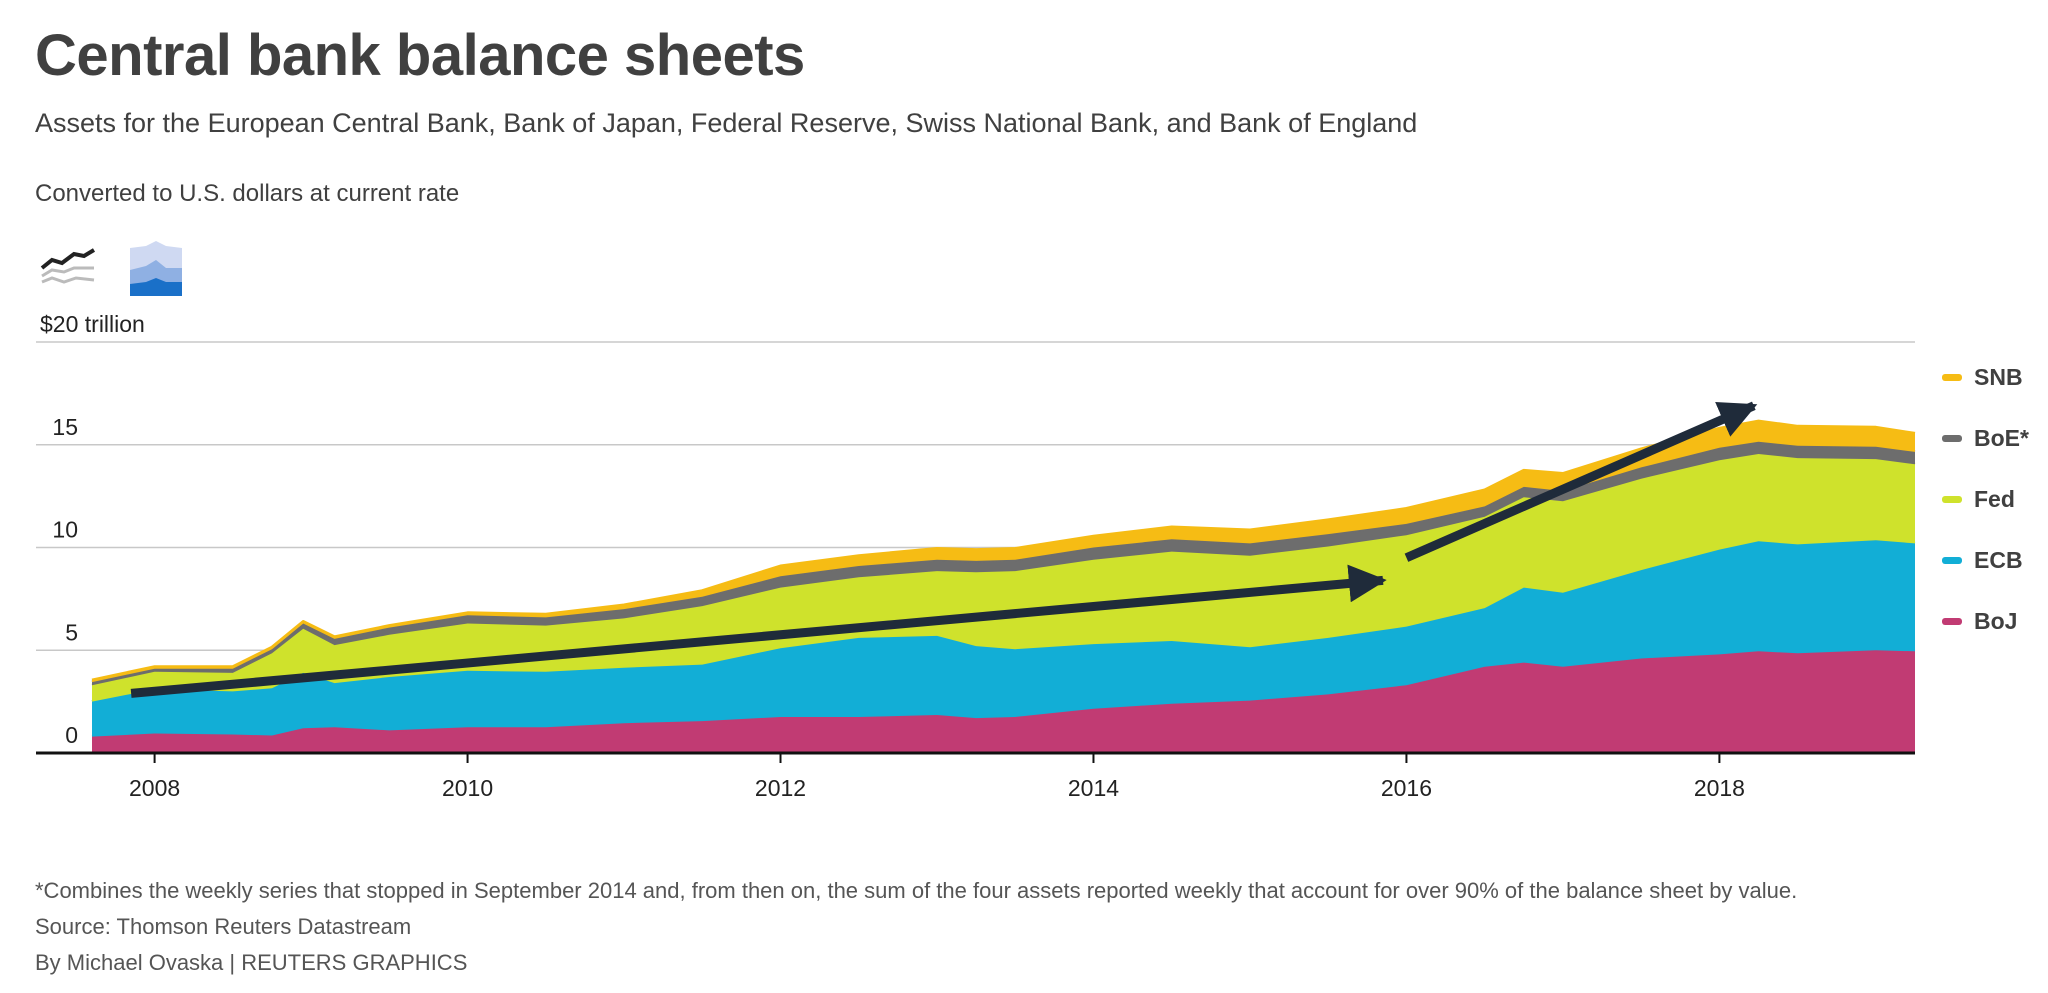 The image size is (2048, 993). What do you see at coordinates (1998, 559) in the screenshot?
I see `legend-label: ECB` at bounding box center [1998, 559].